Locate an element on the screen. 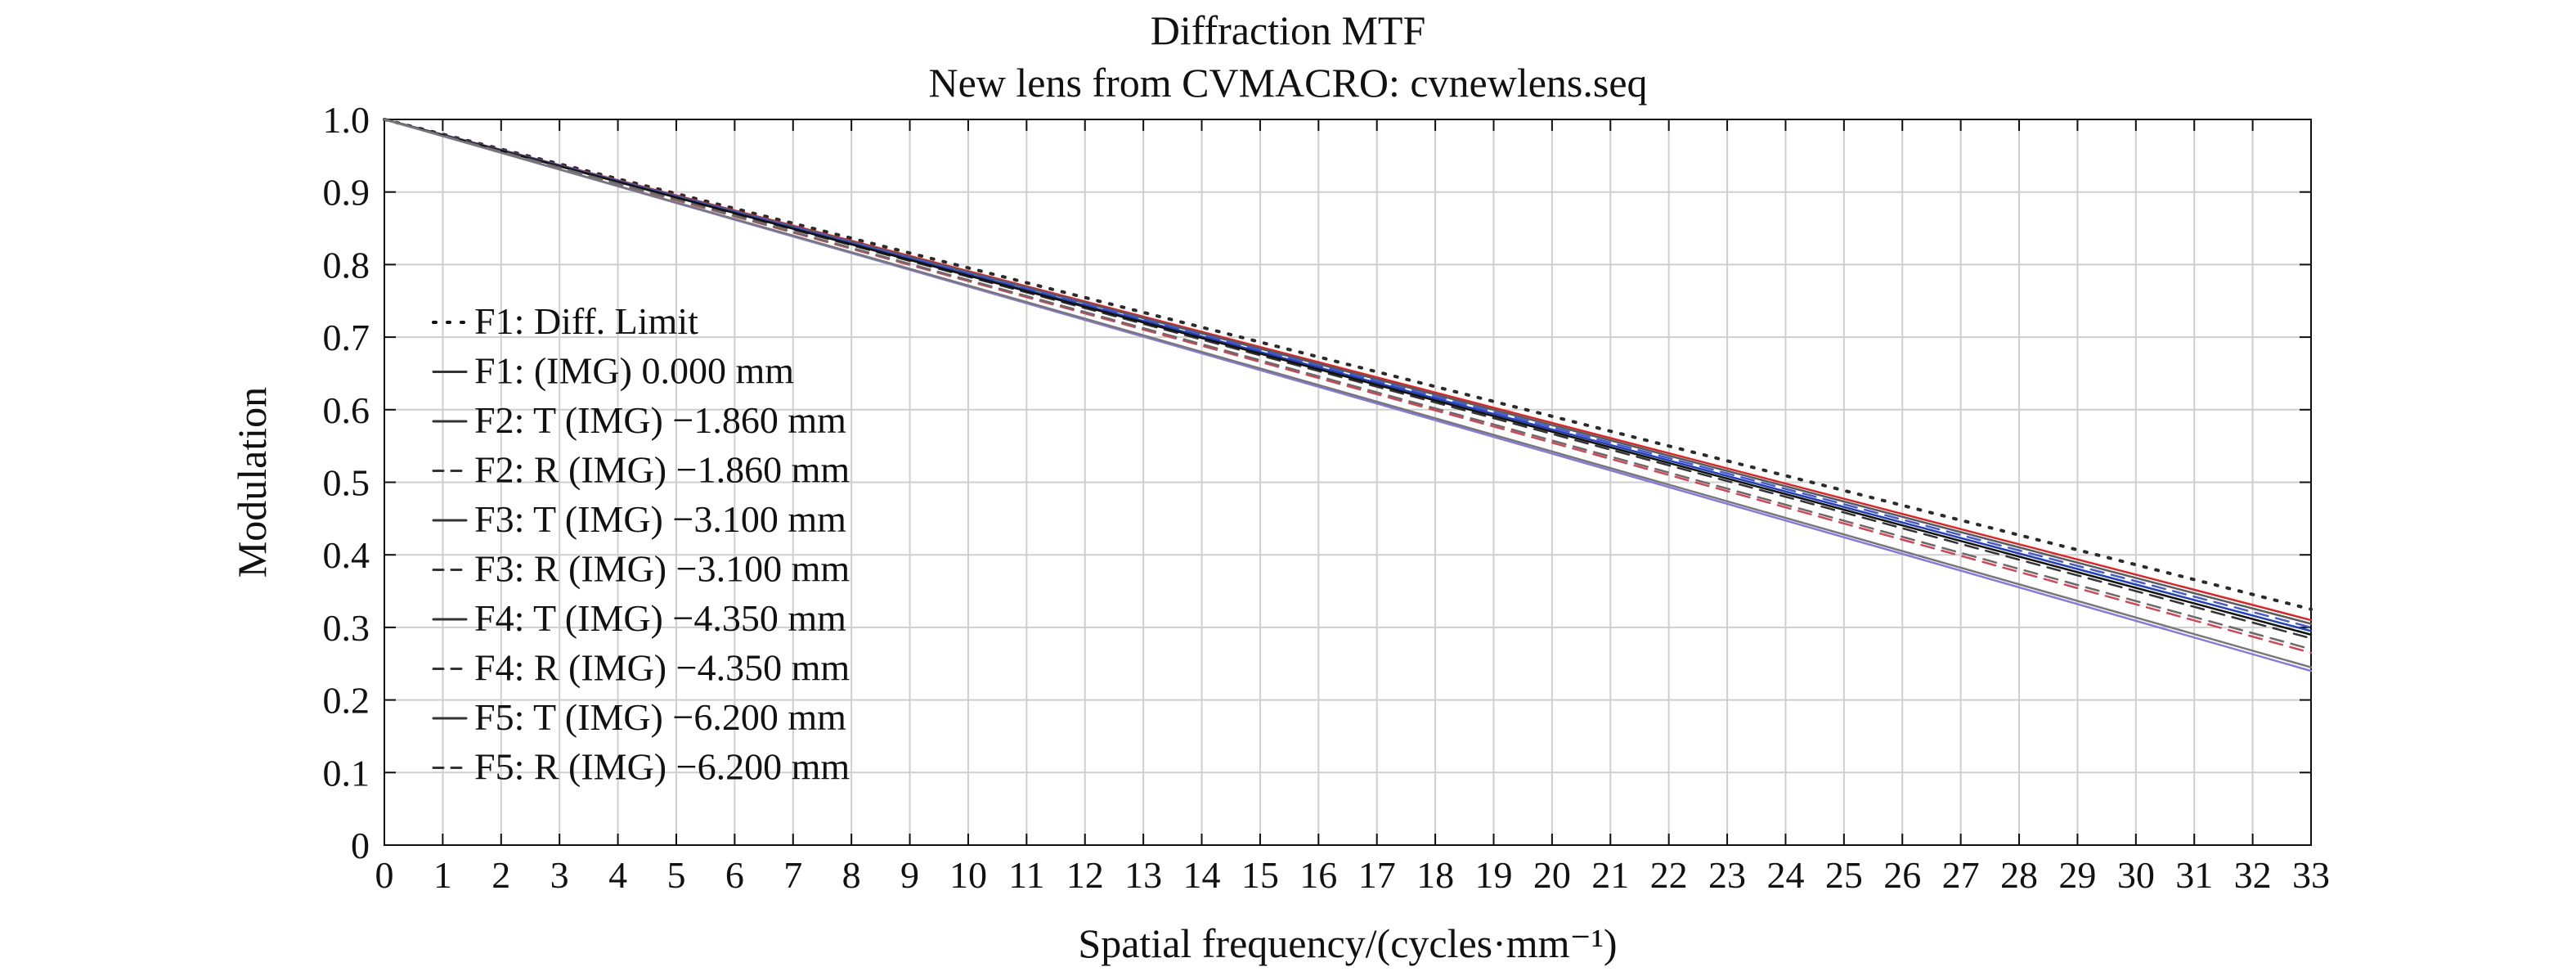  y-tick-label: 0 is located at coordinates (360, 845).